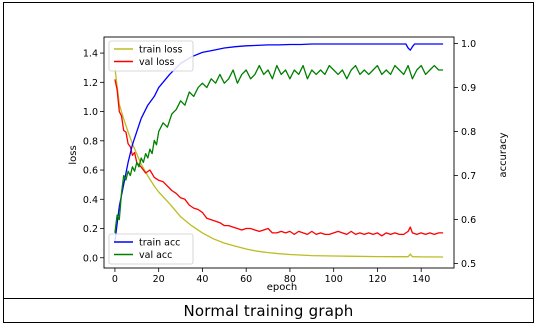 The image size is (538, 326). Describe the element at coordinates (377, 279) in the screenshot. I see `x-tick-label: 120` at that location.